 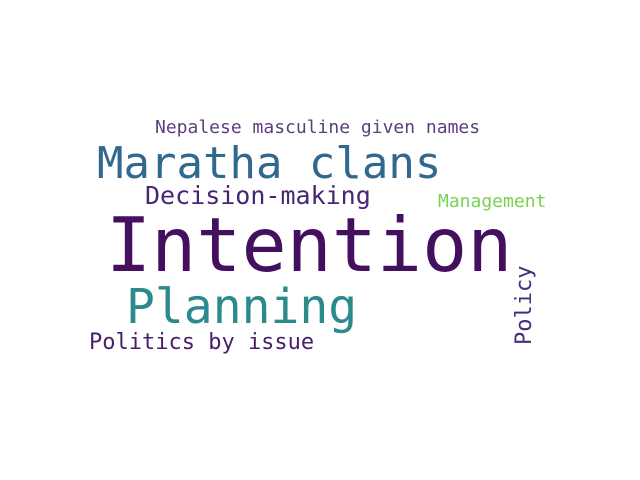 What do you see at coordinates (202, 342) in the screenshot?
I see `word-politics-by-issue: Politics by issue` at bounding box center [202, 342].